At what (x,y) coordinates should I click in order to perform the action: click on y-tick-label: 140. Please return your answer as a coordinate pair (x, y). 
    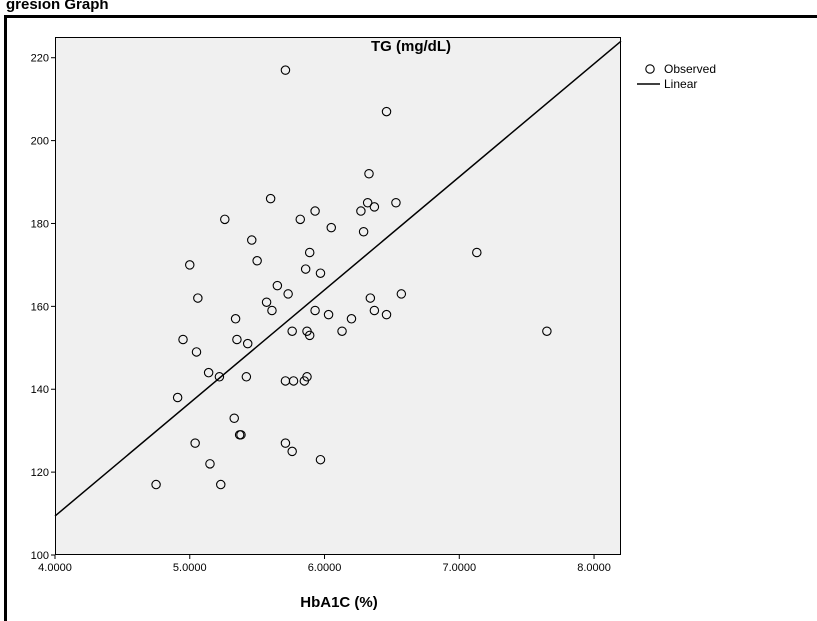
    Looking at the image, I should click on (40, 390).